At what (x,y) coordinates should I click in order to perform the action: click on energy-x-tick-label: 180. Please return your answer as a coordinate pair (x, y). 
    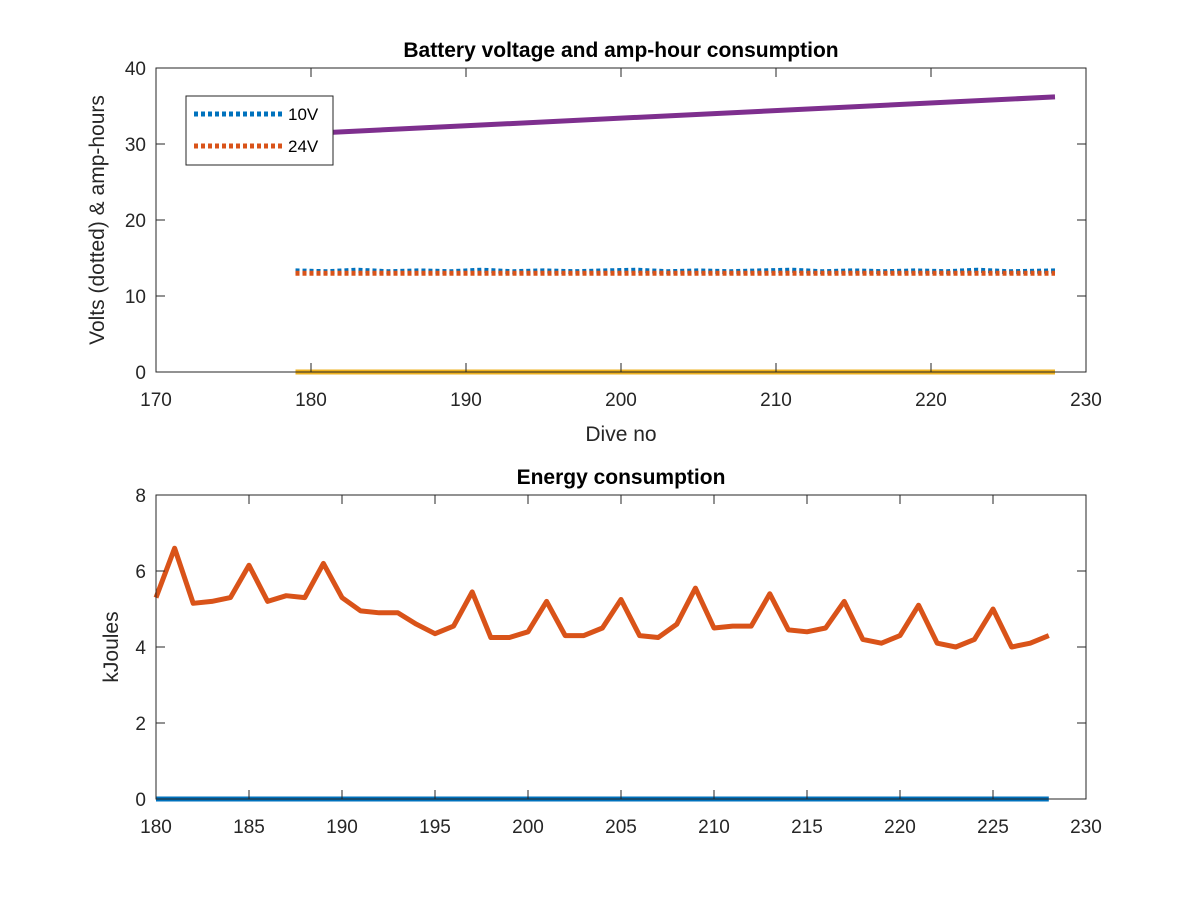
    Looking at the image, I should click on (156, 827).